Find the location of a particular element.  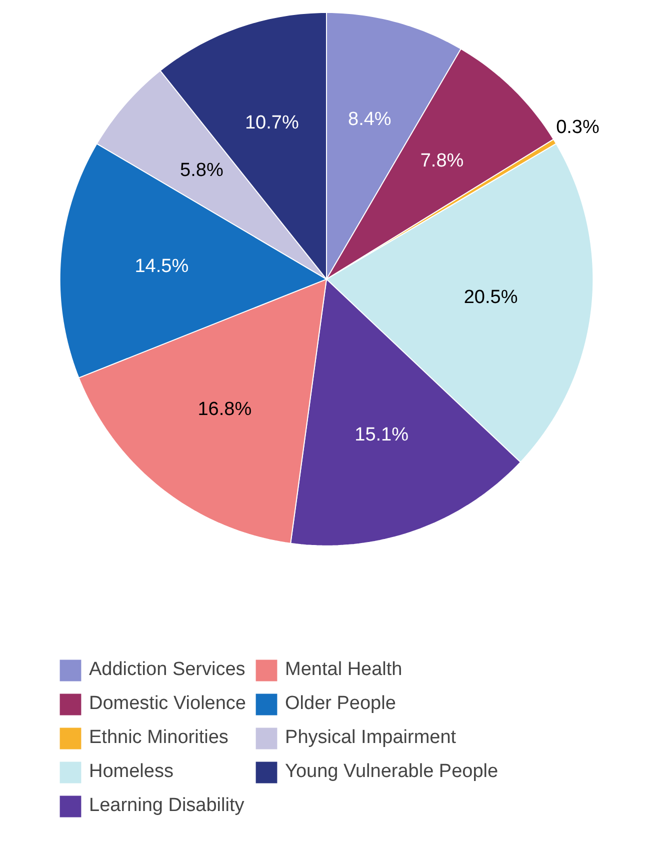

data-label: 8.4% is located at coordinates (370, 119).